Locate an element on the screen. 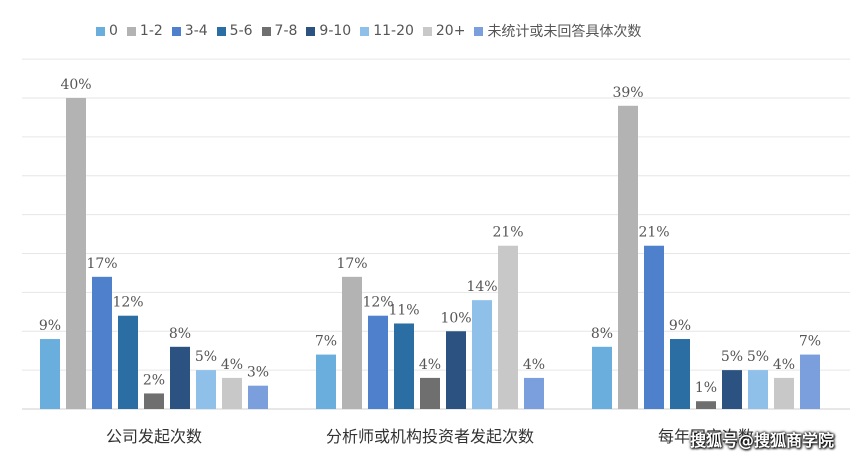  data-label: 14% is located at coordinates (481, 287).